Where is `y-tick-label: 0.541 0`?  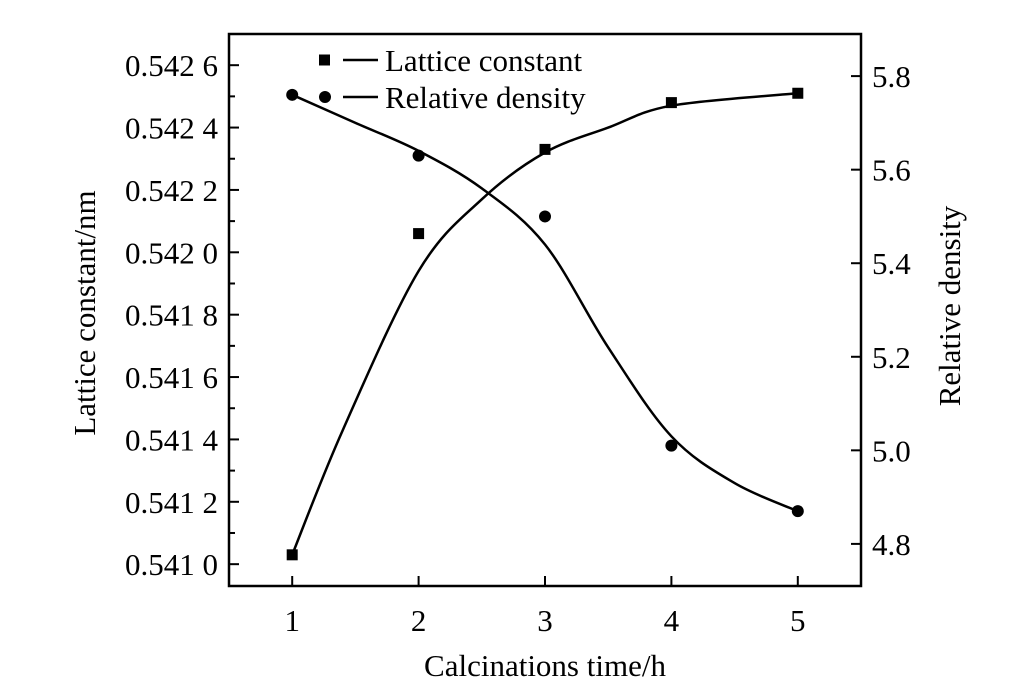 y-tick-label: 0.541 0 is located at coordinates (171, 564).